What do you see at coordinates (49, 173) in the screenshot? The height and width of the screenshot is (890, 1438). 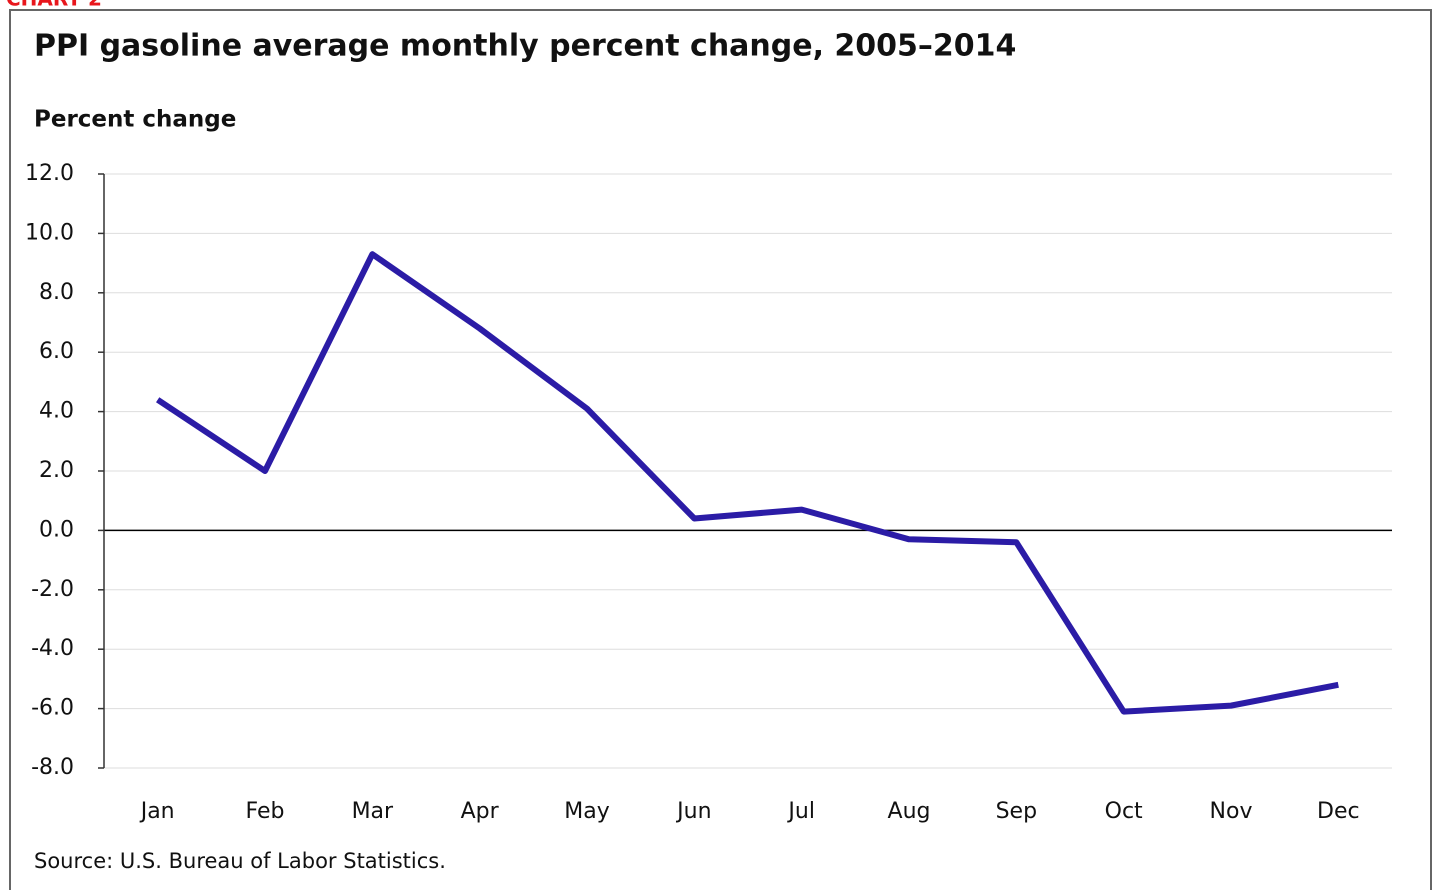 I see `y-tick-label: 12.0` at bounding box center [49, 173].